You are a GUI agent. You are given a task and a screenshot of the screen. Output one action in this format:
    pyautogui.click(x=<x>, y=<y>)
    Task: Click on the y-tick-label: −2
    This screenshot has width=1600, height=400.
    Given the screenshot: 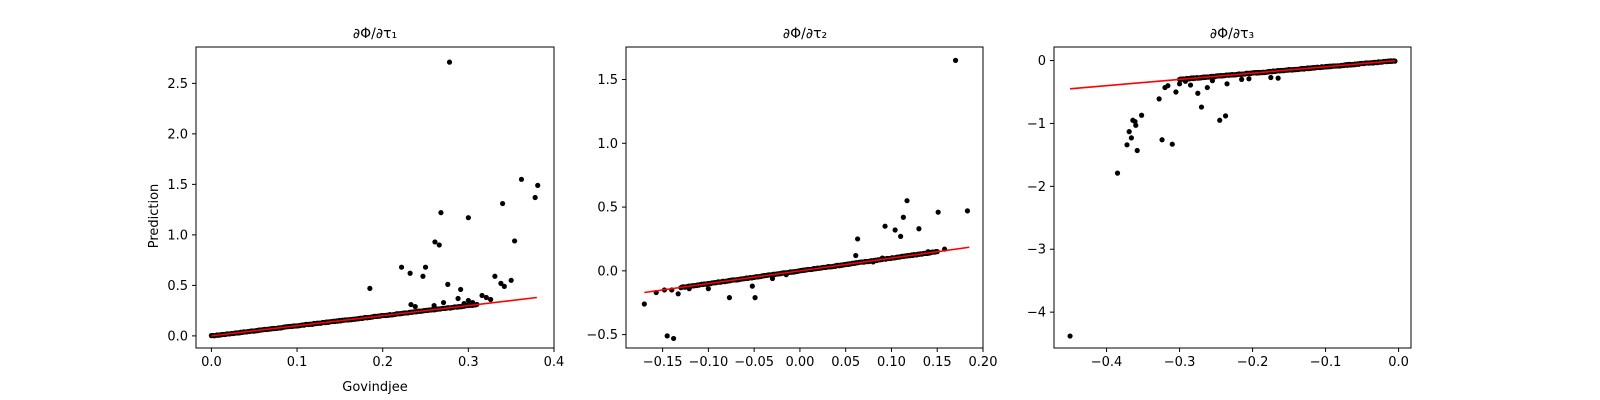 What is the action you would take?
    pyautogui.click(x=1036, y=187)
    